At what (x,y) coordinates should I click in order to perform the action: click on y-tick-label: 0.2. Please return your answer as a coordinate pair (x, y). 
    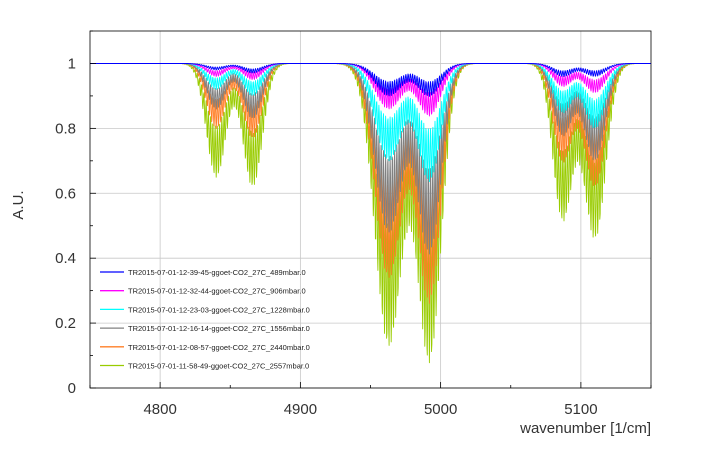
    Looking at the image, I should click on (65, 323).